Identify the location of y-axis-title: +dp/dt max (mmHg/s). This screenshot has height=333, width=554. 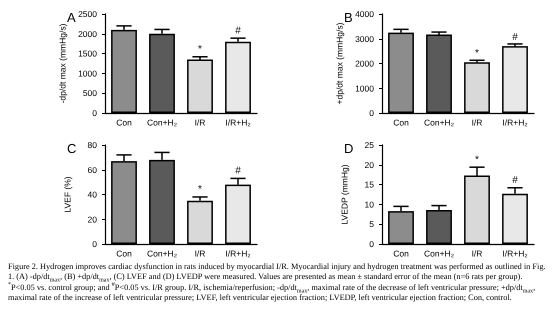
(339, 63).